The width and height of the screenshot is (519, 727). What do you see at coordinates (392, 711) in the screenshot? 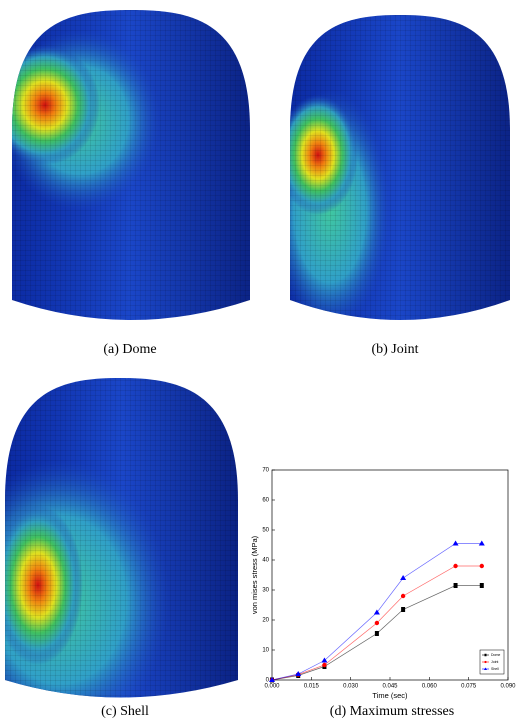
I see `caption: (d) Maximum stresses` at bounding box center [392, 711].